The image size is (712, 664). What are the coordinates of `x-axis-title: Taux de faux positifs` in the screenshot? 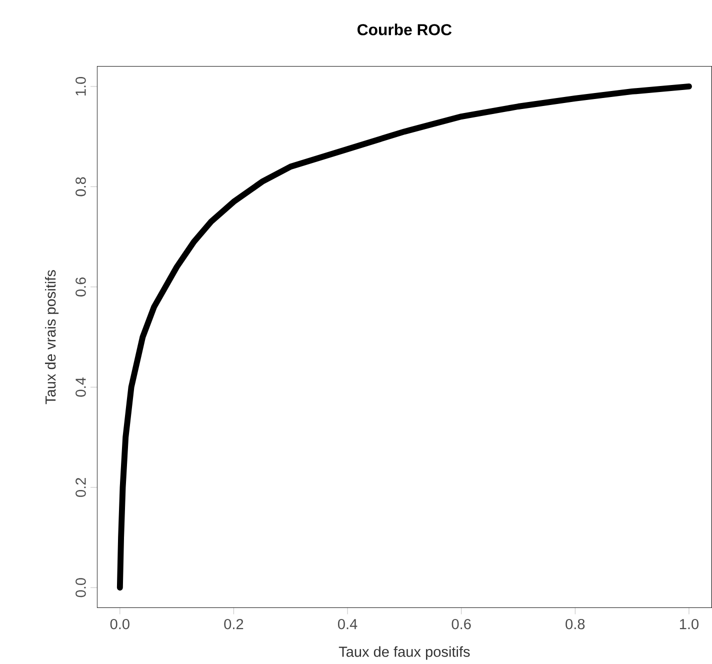 It's located at (404, 653).